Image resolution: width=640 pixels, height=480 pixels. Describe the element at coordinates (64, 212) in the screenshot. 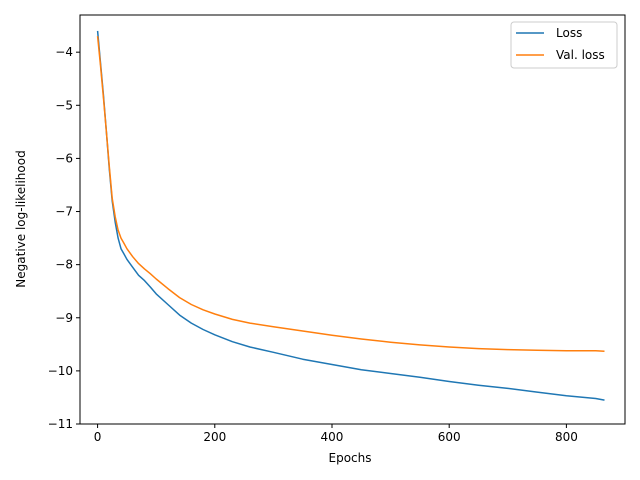

I see `y-tick-label: −7` at that location.